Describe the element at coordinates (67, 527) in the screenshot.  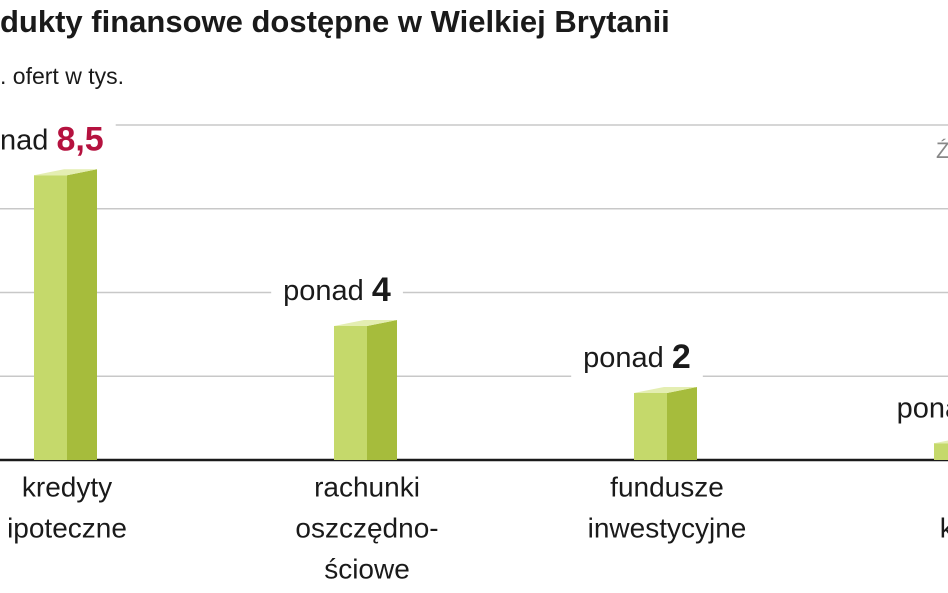
I see `x-tick-label: ipoteczne` at that location.